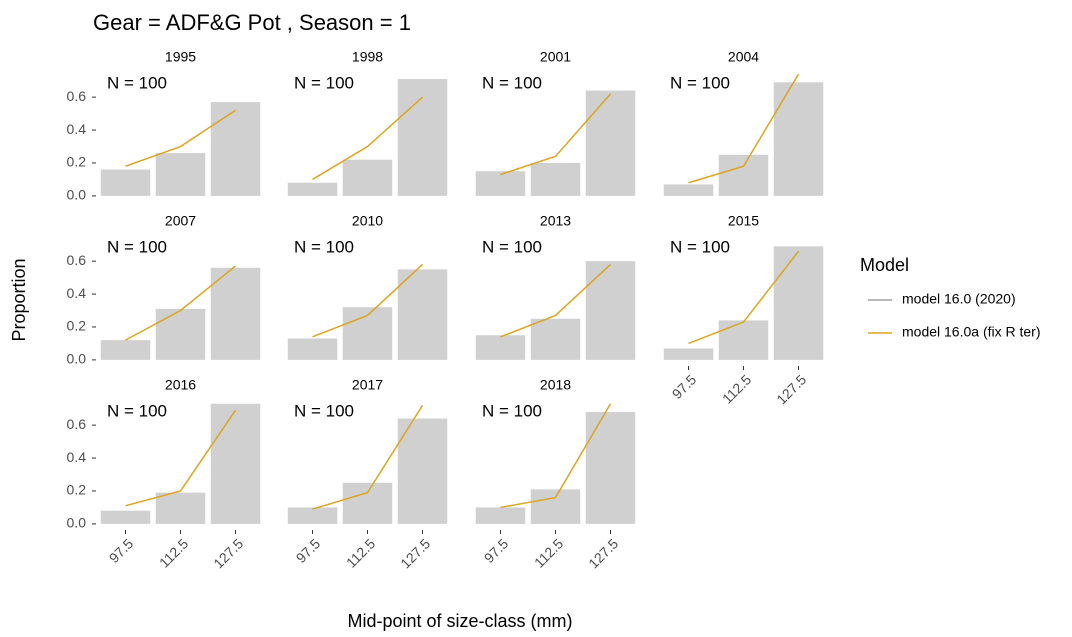 The height and width of the screenshot is (637, 1072). I want to click on chart-title: Gear = ADF&G Pot , Season = 1, so click(252, 22).